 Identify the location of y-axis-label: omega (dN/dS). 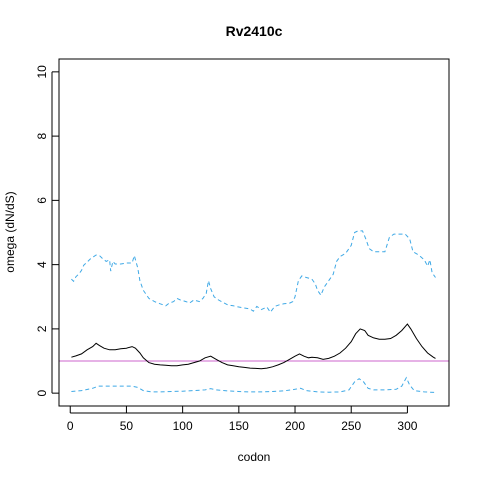
(10, 231).